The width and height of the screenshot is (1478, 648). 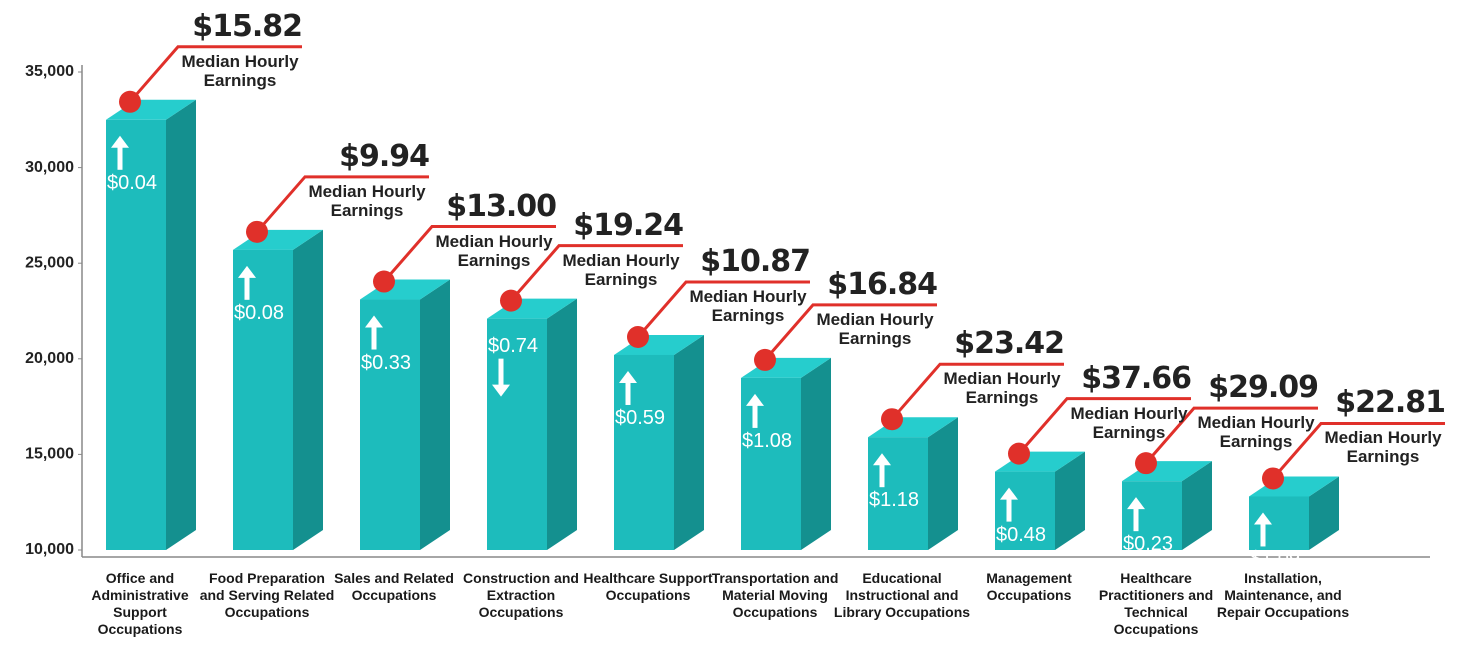 I want to click on y-tick-label: 30,000, so click(x=49, y=167).